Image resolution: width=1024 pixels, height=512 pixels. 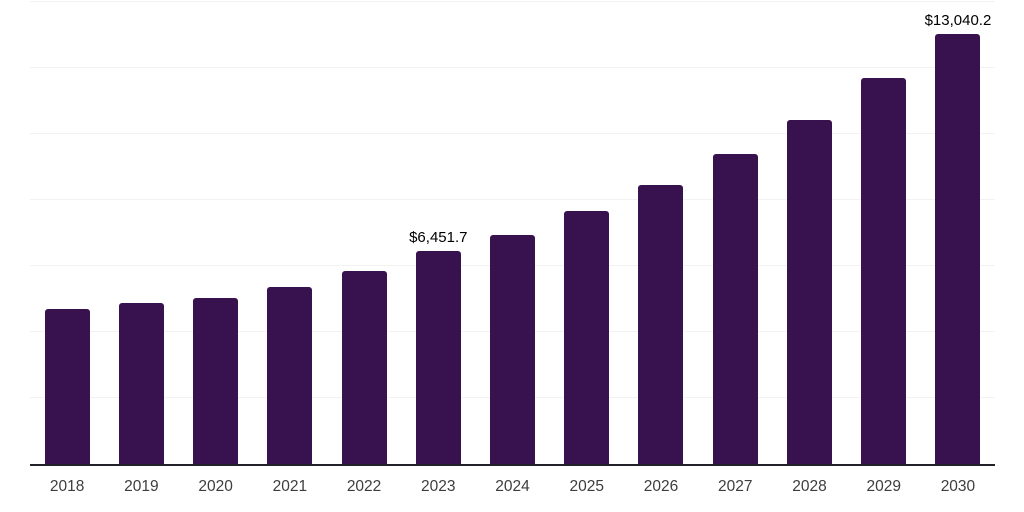 What do you see at coordinates (513, 349) in the screenshot?
I see `bar-2024` at bounding box center [513, 349].